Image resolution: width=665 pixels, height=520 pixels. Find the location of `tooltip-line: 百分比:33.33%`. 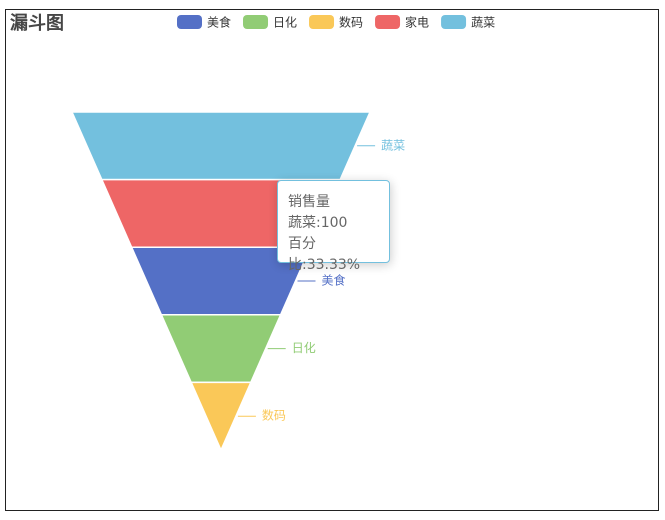

tooltip-line: 百分比:33.33% is located at coordinates (324, 254).